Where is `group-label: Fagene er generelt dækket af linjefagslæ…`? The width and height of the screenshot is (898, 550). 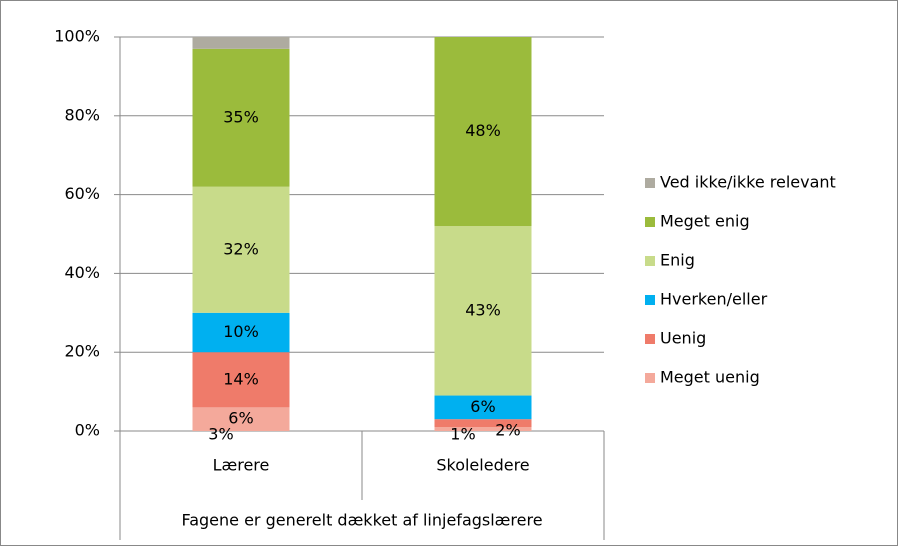
group-label: Fagene er generelt dækket af linjefagslæ… is located at coordinates (361, 520).